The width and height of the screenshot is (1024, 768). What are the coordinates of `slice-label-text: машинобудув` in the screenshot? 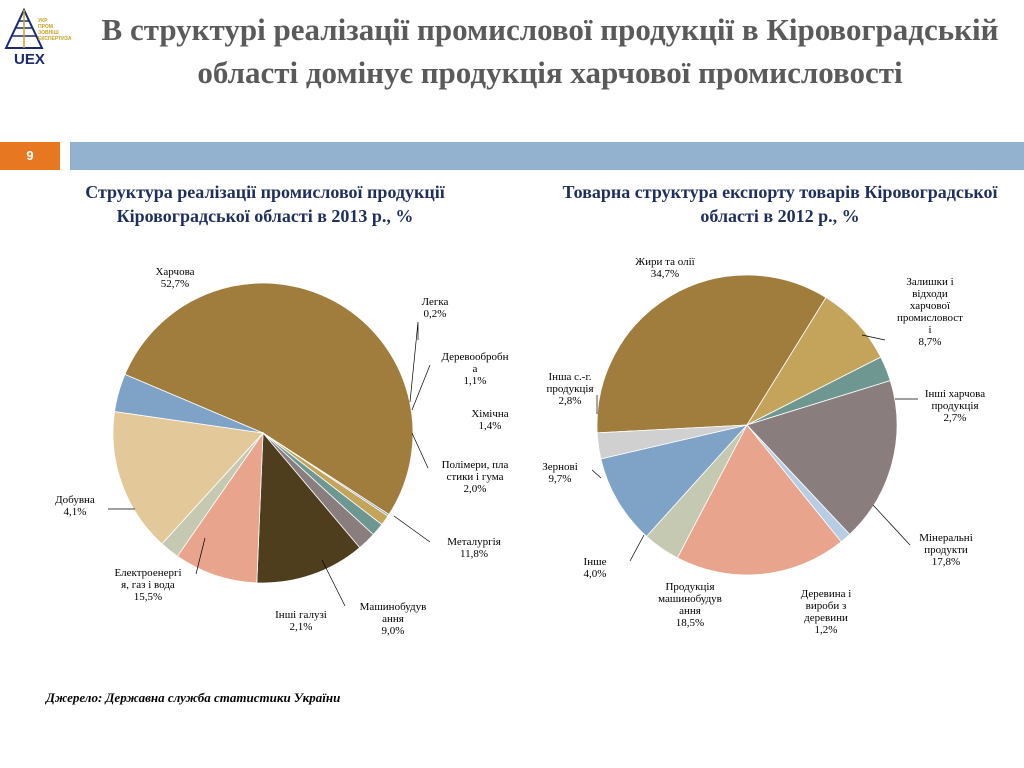 It's located at (690, 599).